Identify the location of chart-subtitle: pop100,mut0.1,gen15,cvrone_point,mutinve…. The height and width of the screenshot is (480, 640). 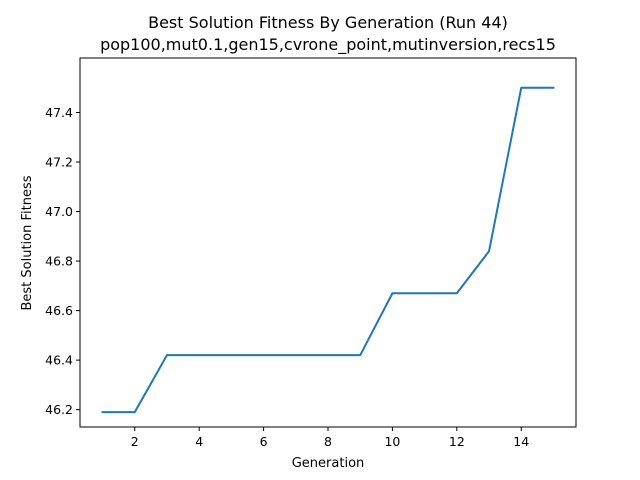
(328, 45).